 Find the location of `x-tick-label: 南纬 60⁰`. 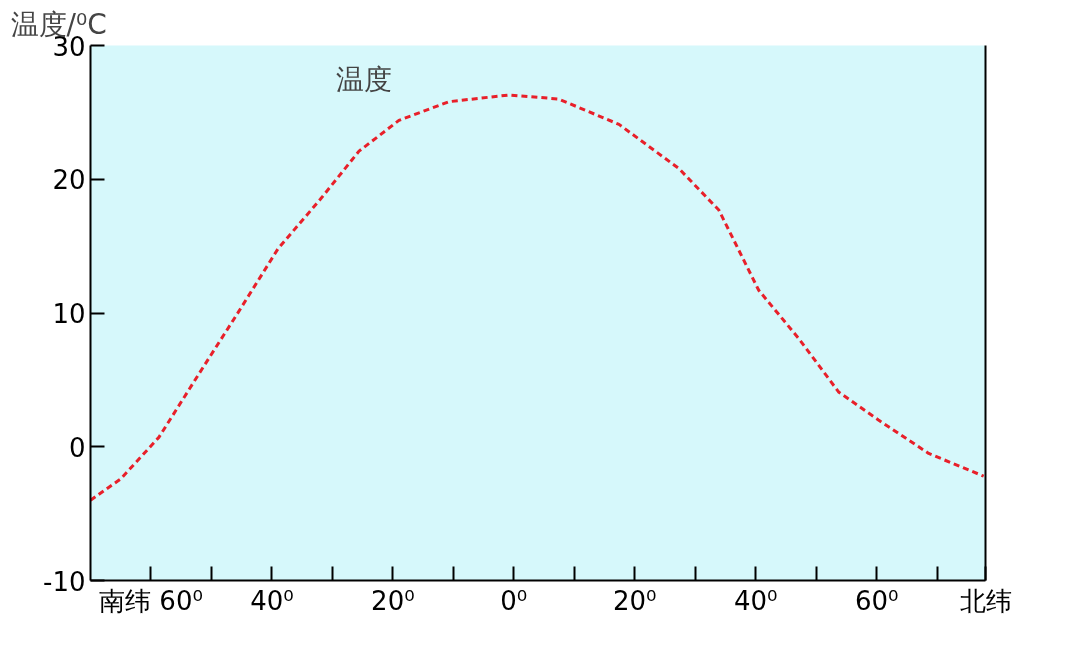

x-tick-label: 南纬 60⁰ is located at coordinates (151, 600).